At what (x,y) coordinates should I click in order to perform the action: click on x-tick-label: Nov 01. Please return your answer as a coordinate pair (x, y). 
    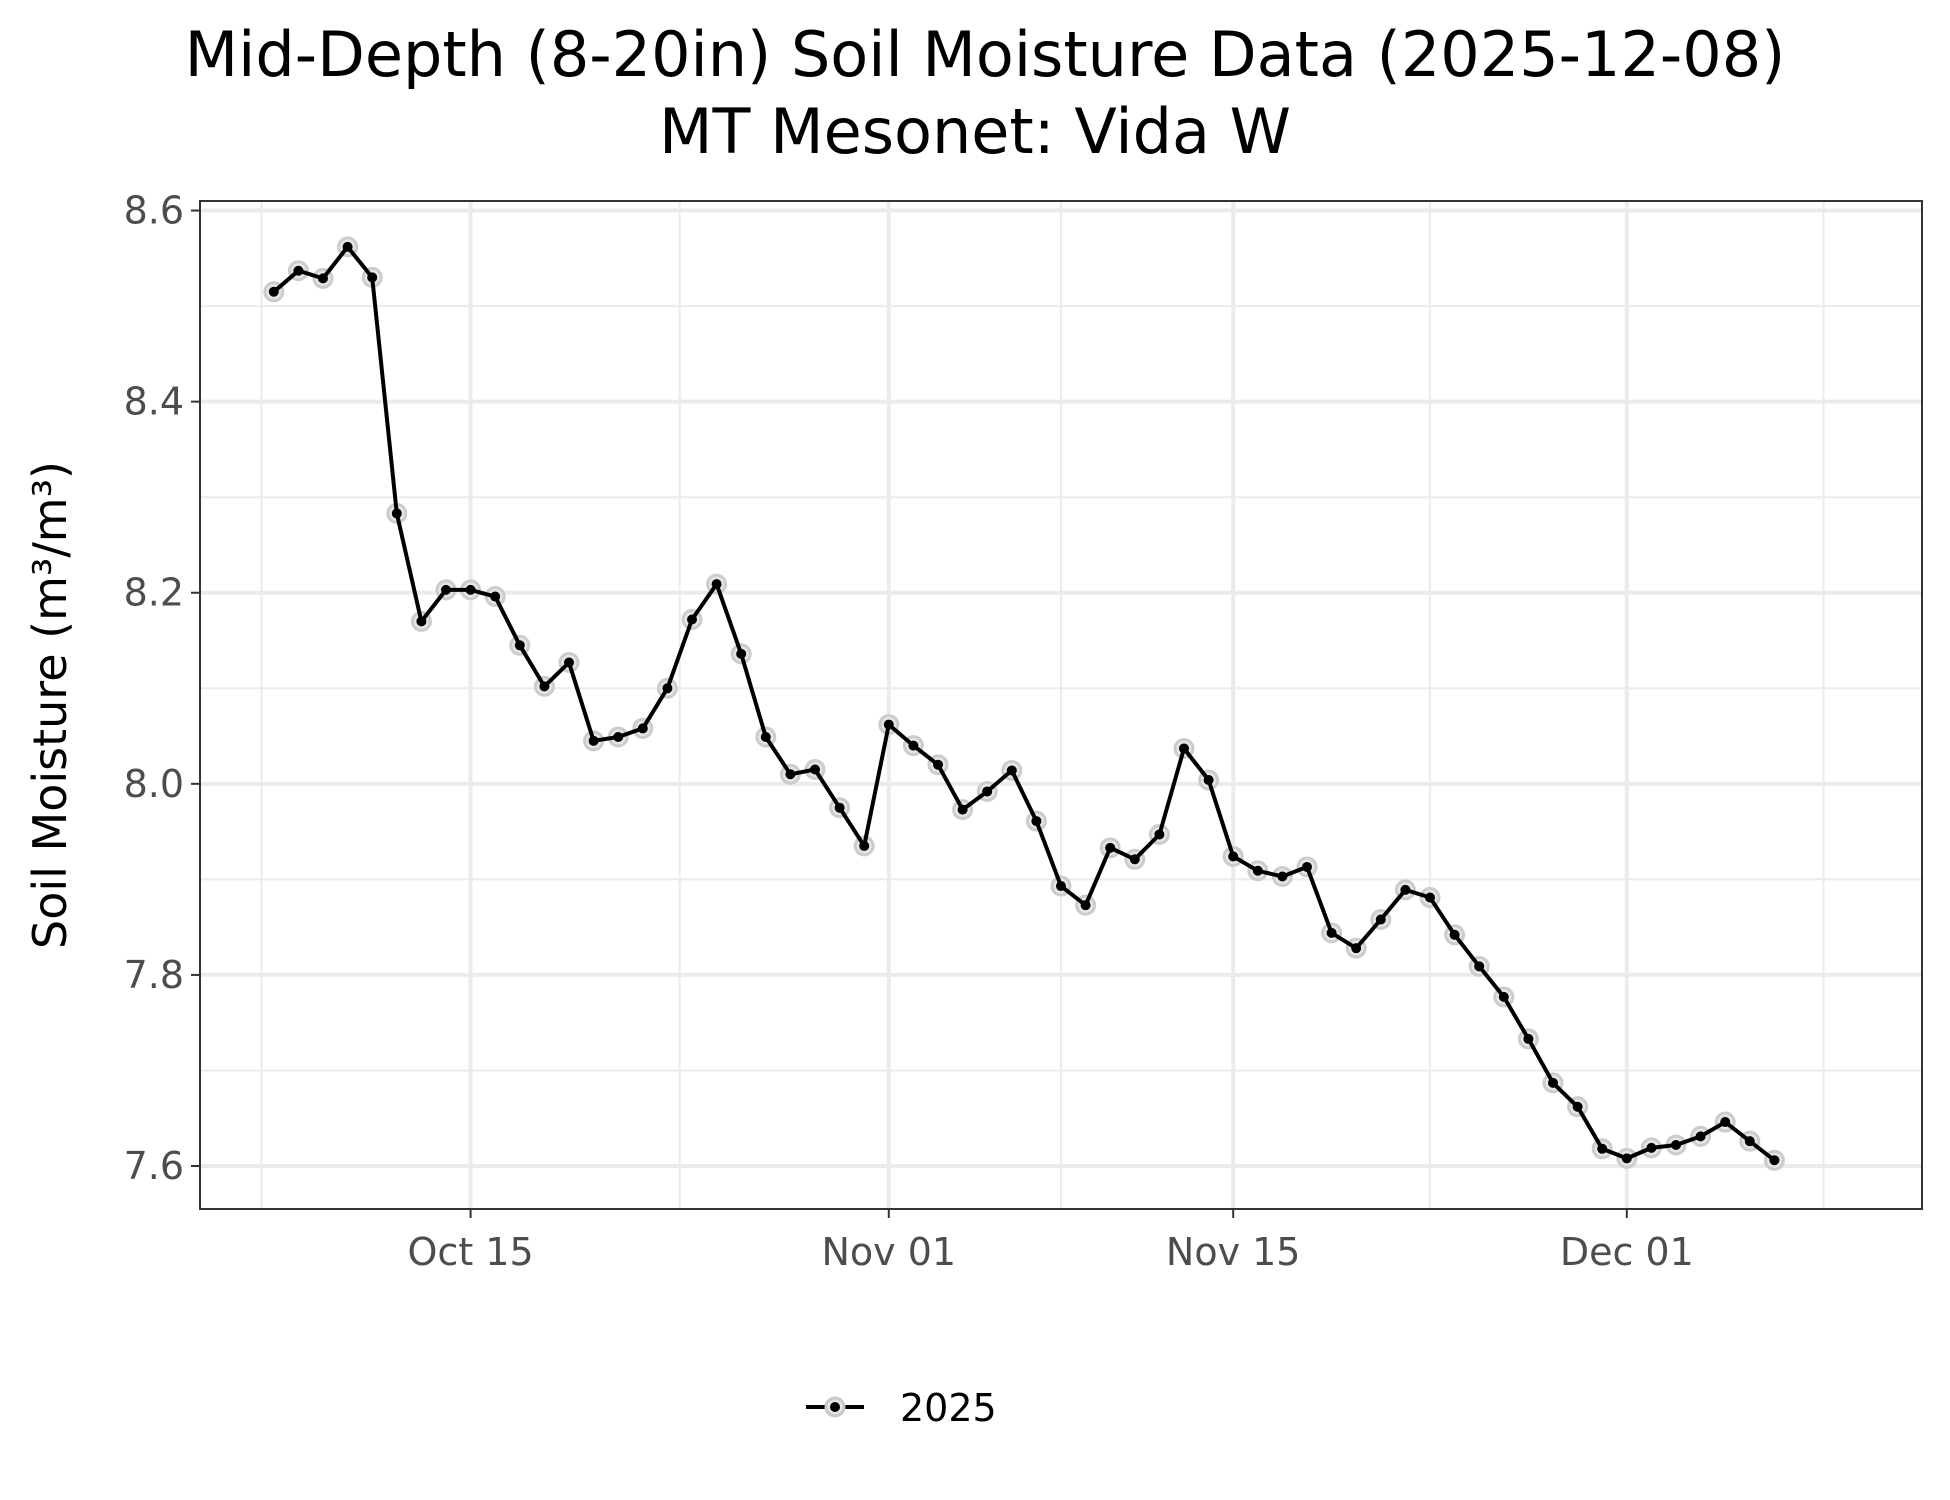
    Looking at the image, I should click on (888, 1252).